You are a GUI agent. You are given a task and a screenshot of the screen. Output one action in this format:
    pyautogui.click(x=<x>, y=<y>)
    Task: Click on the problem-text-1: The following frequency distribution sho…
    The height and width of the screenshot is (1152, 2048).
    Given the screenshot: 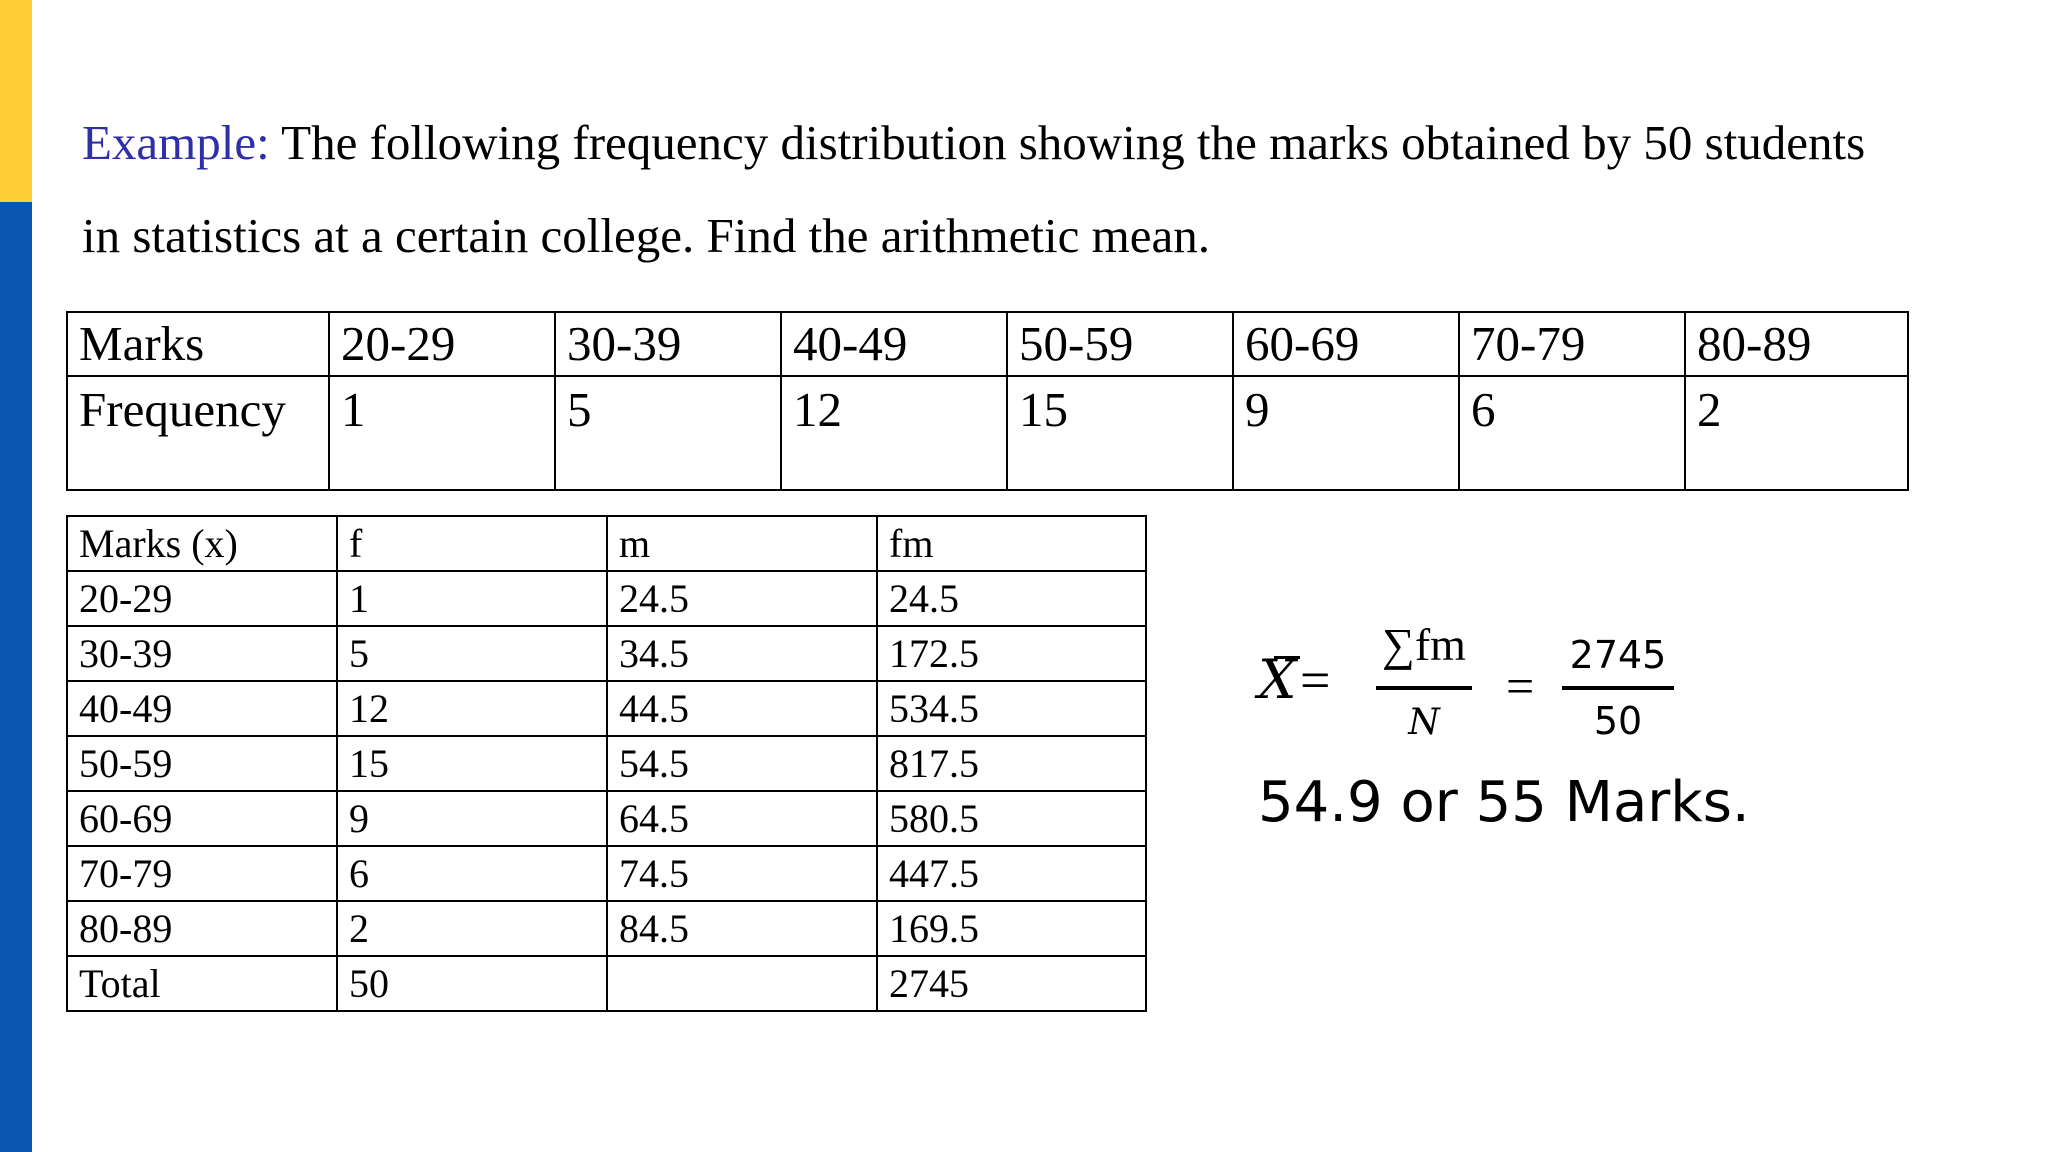 What is the action you would take?
    pyautogui.click(x=1067, y=142)
    